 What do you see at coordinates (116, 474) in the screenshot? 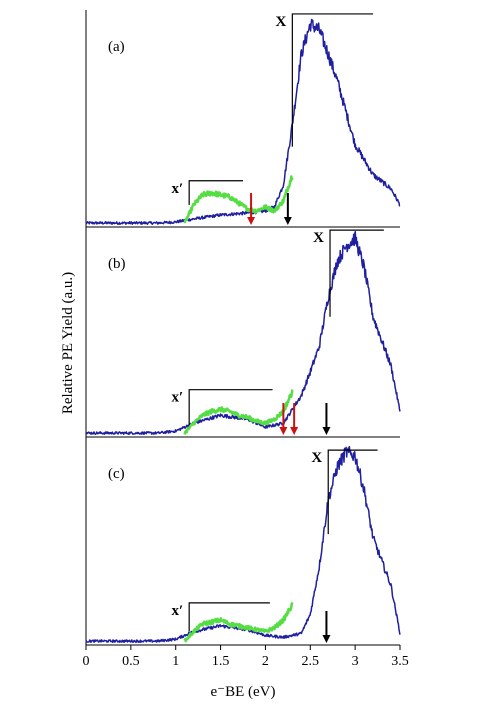
I see `panel-label: (c)` at bounding box center [116, 474].